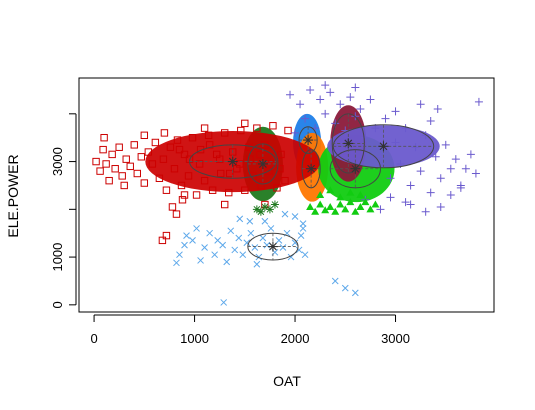 This screenshot has width=535, height=410. I want to click on x-tick-label-3: 3000, so click(395, 338).